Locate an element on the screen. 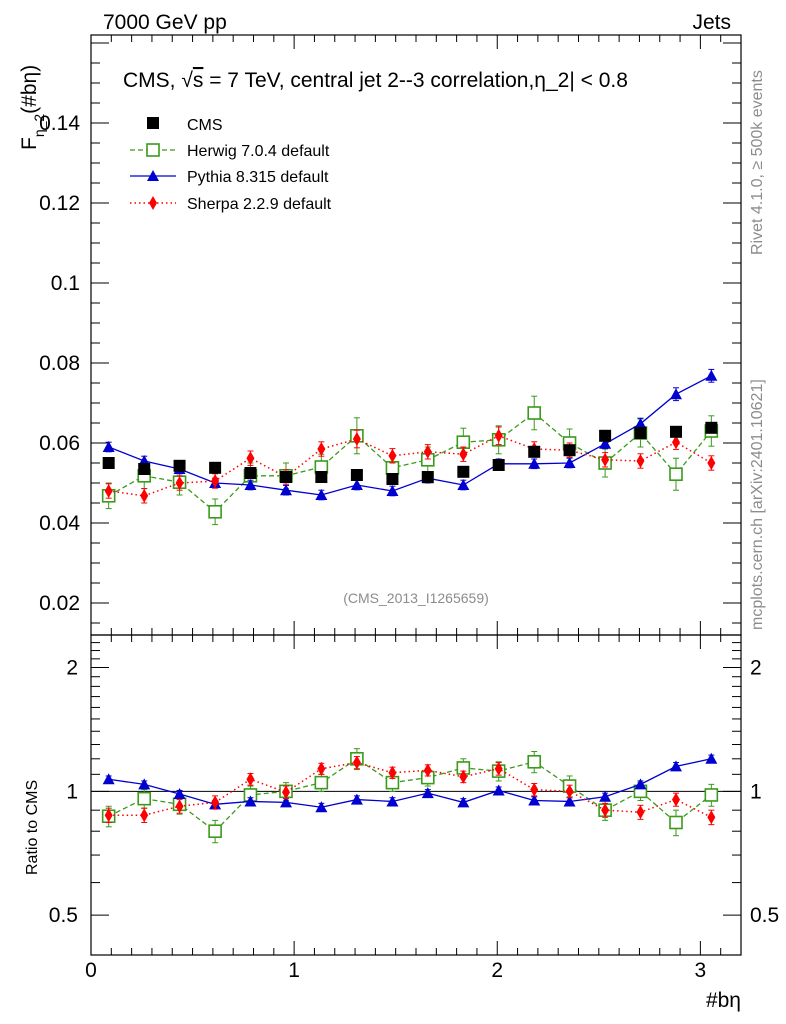  main-series-sherpa is located at coordinates (410, 465).